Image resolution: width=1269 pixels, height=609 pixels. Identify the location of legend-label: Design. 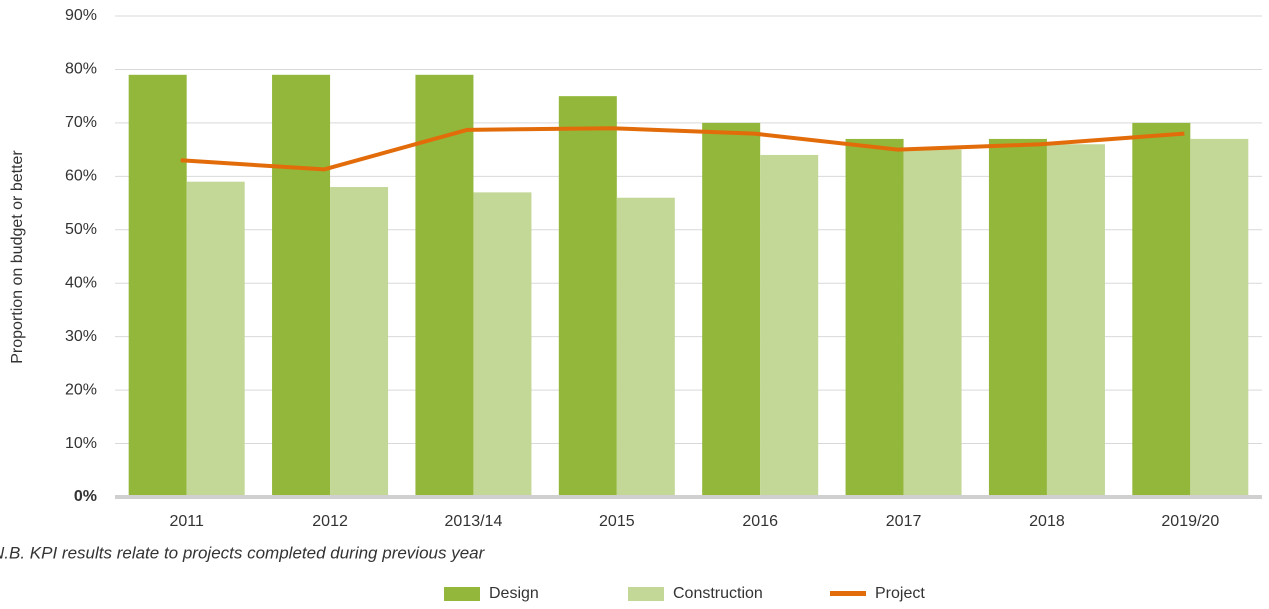
(514, 593).